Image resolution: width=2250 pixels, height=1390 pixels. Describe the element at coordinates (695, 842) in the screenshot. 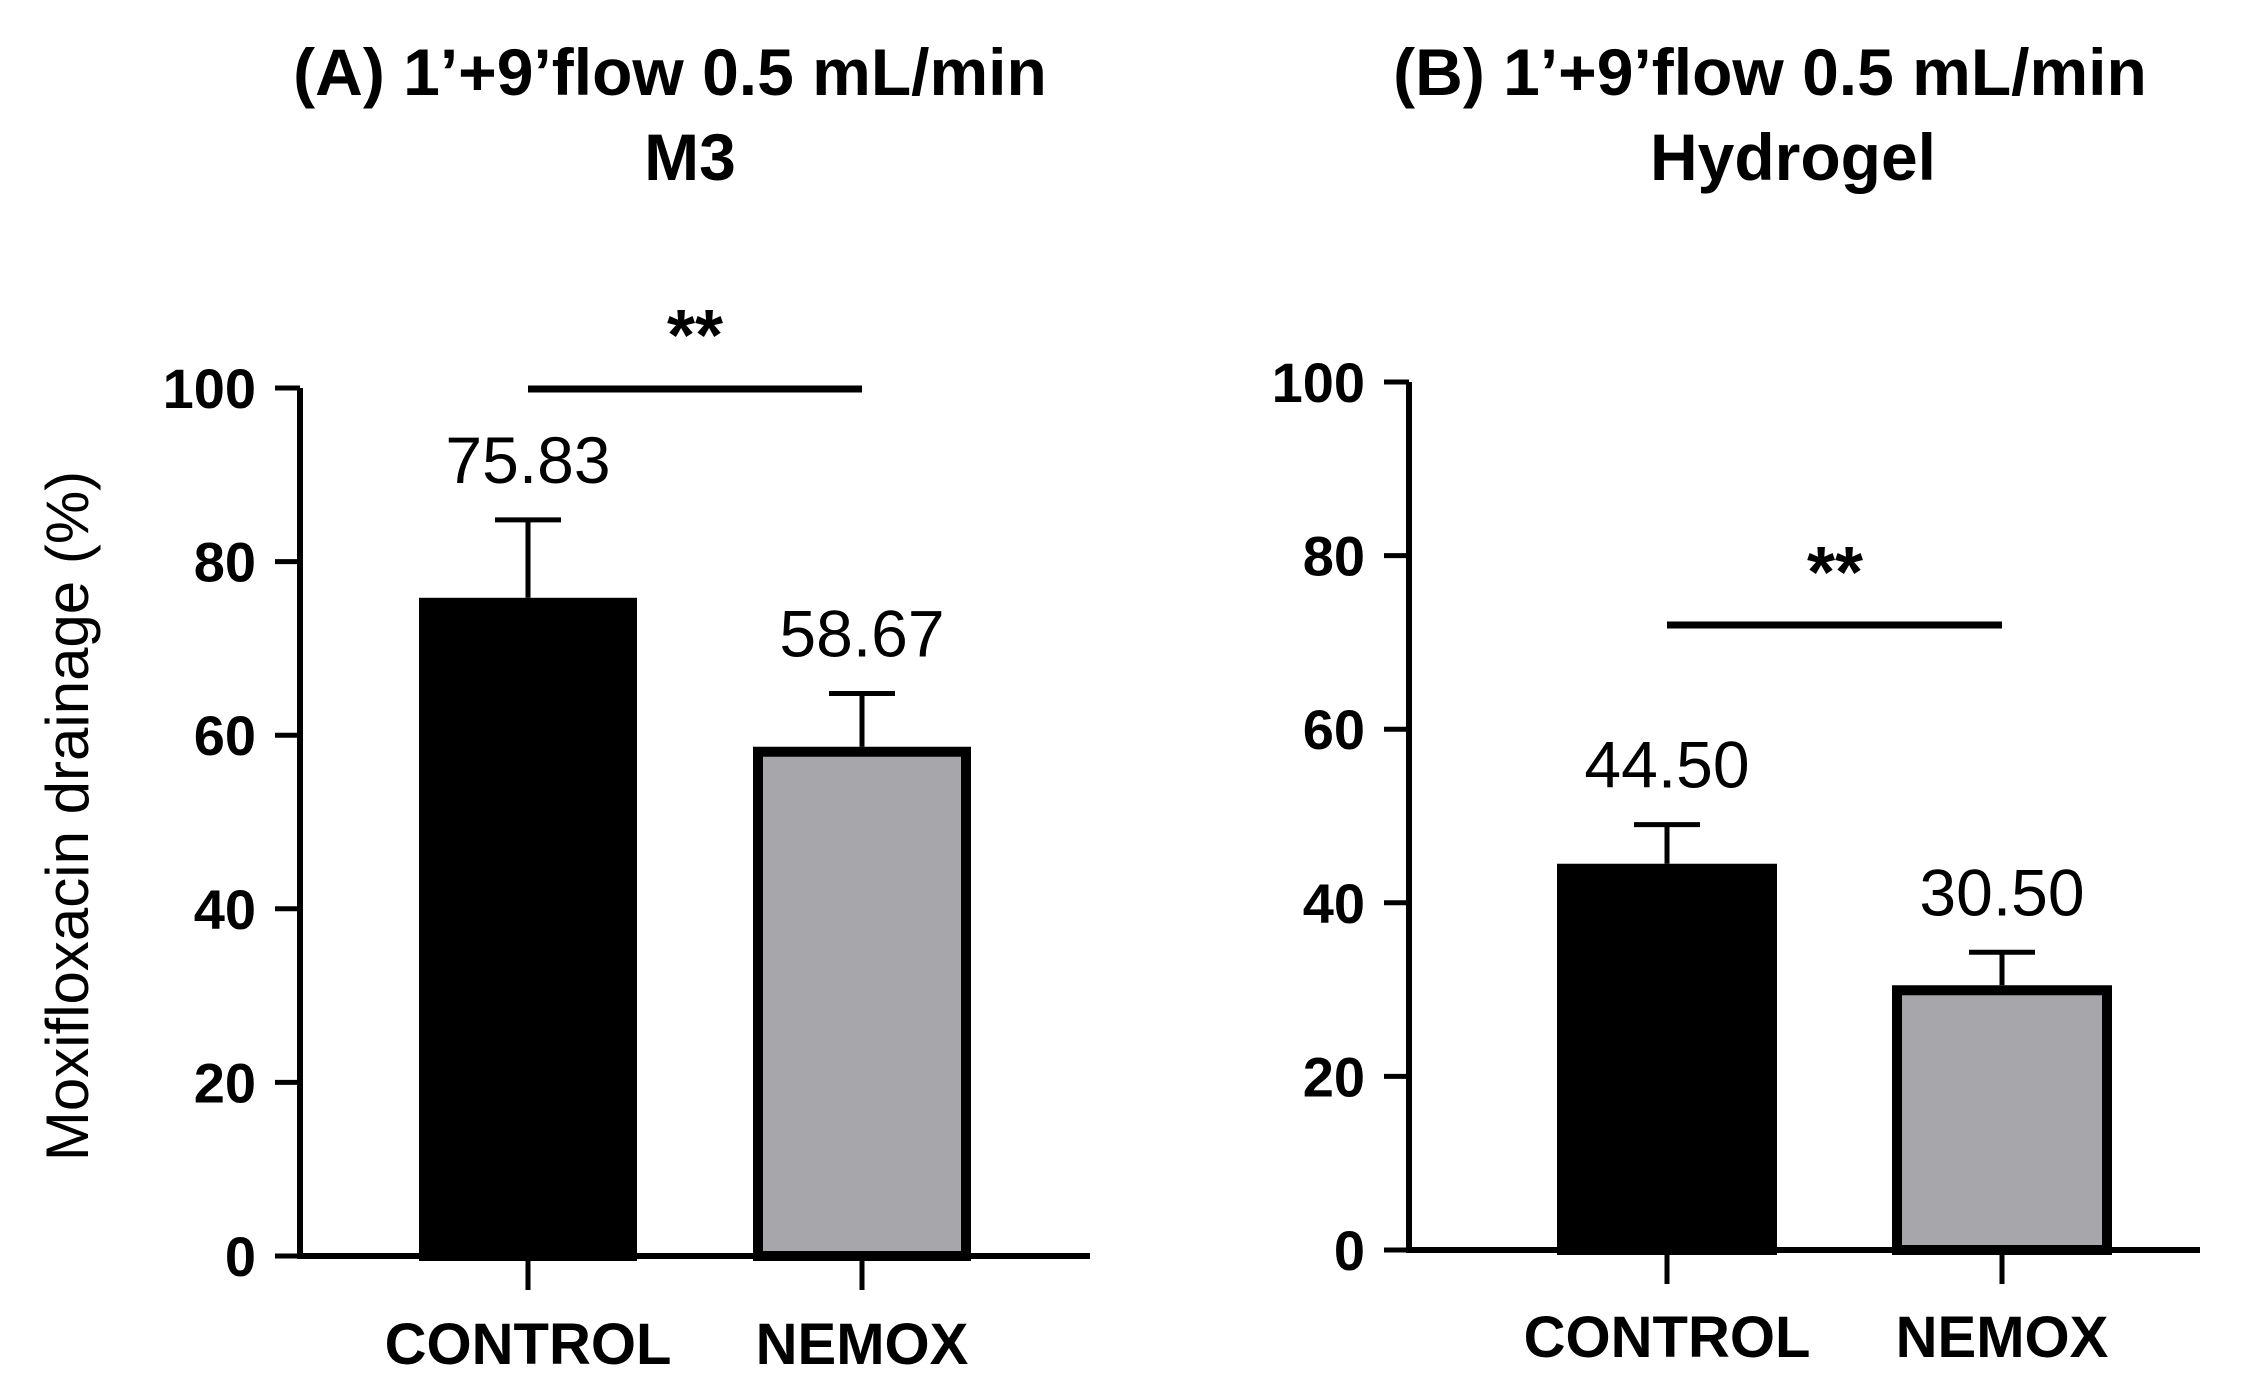

I see `panel-a-marks: 75.83 58.67` at that location.